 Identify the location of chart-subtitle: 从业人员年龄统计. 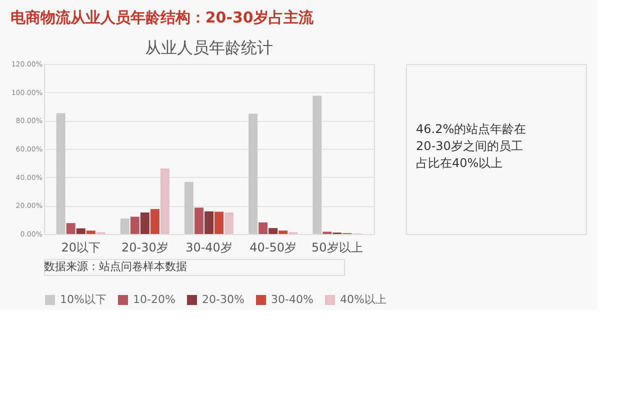
(209, 47).